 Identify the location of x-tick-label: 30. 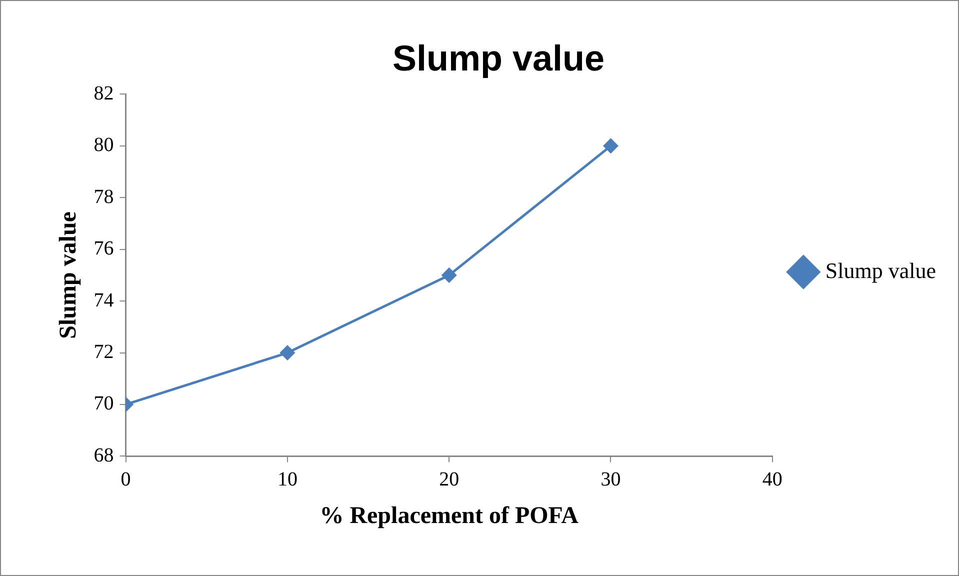
(610, 479).